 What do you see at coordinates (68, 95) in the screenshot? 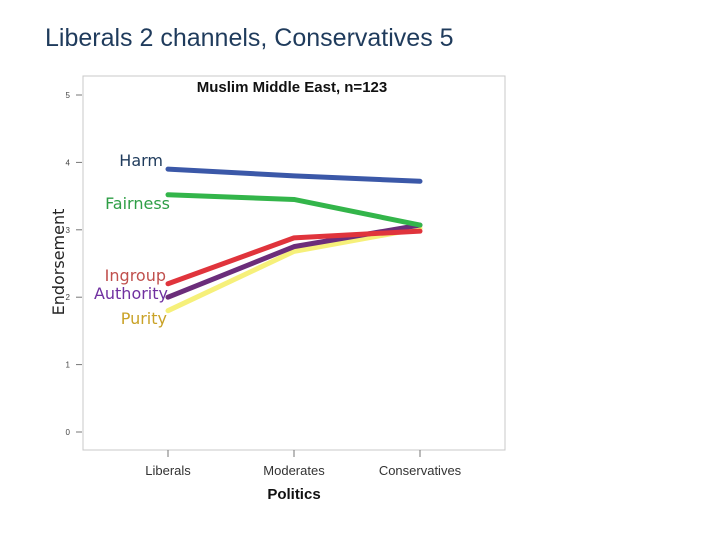
I see `y-tick-label: 5` at bounding box center [68, 95].